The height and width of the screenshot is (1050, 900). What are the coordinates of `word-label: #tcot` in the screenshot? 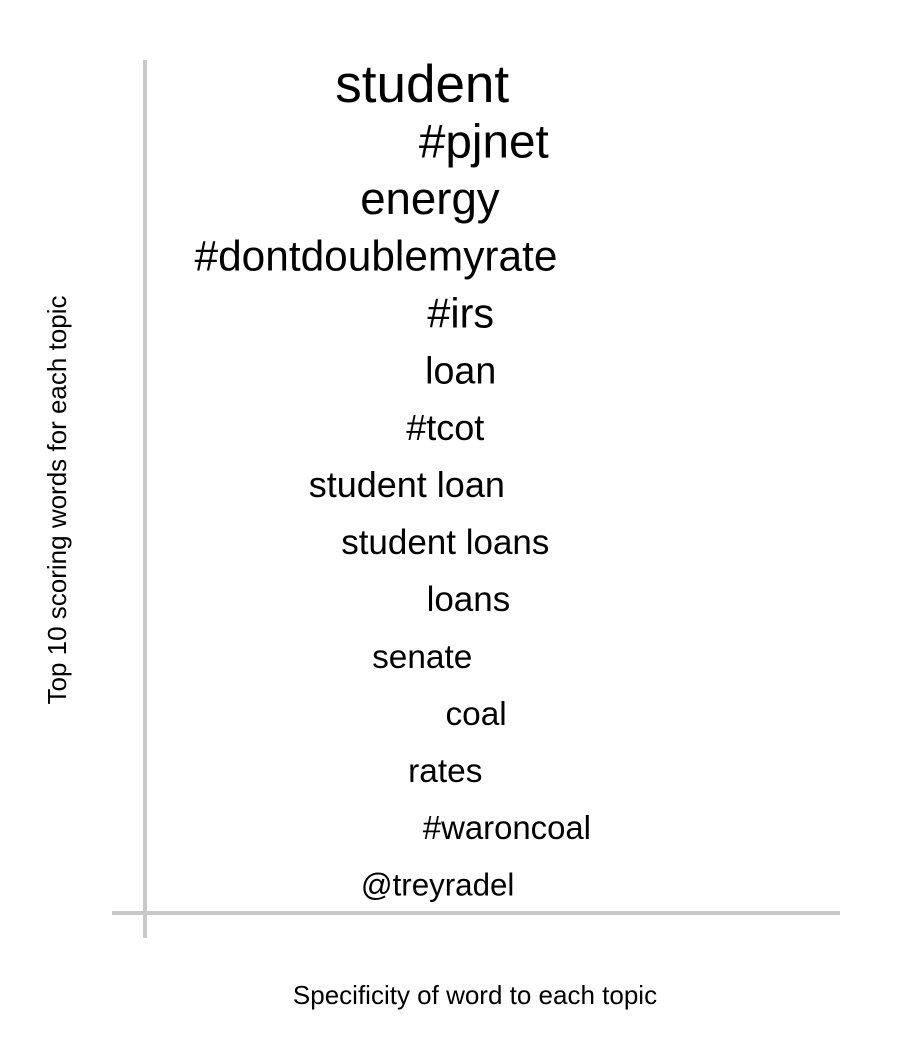 It's located at (445, 427).